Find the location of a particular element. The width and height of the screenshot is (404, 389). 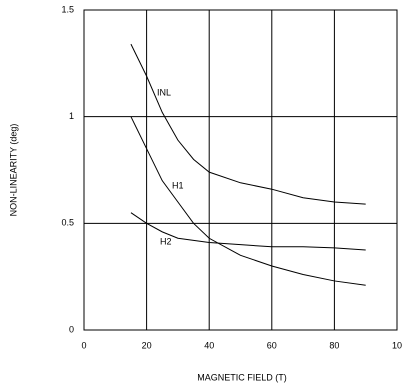

x-tick-label: 10 is located at coordinates (397, 345).